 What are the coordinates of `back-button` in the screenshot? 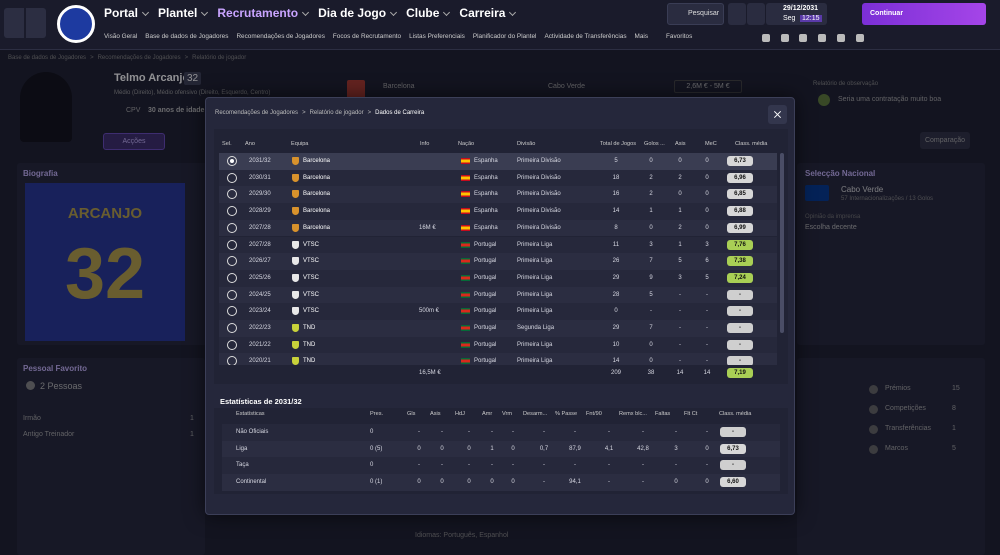 It's located at (14, 23).